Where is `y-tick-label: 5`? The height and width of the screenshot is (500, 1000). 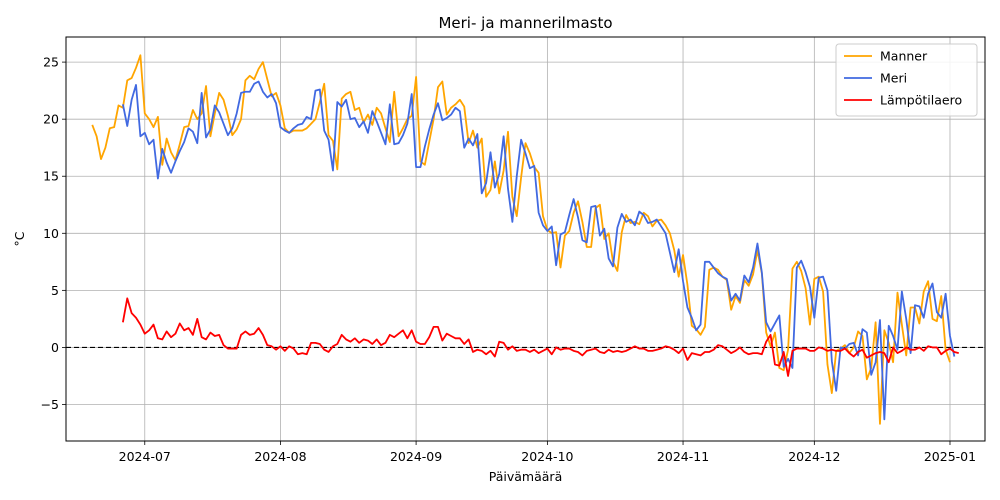 y-tick-label: 5 is located at coordinates (55, 290).